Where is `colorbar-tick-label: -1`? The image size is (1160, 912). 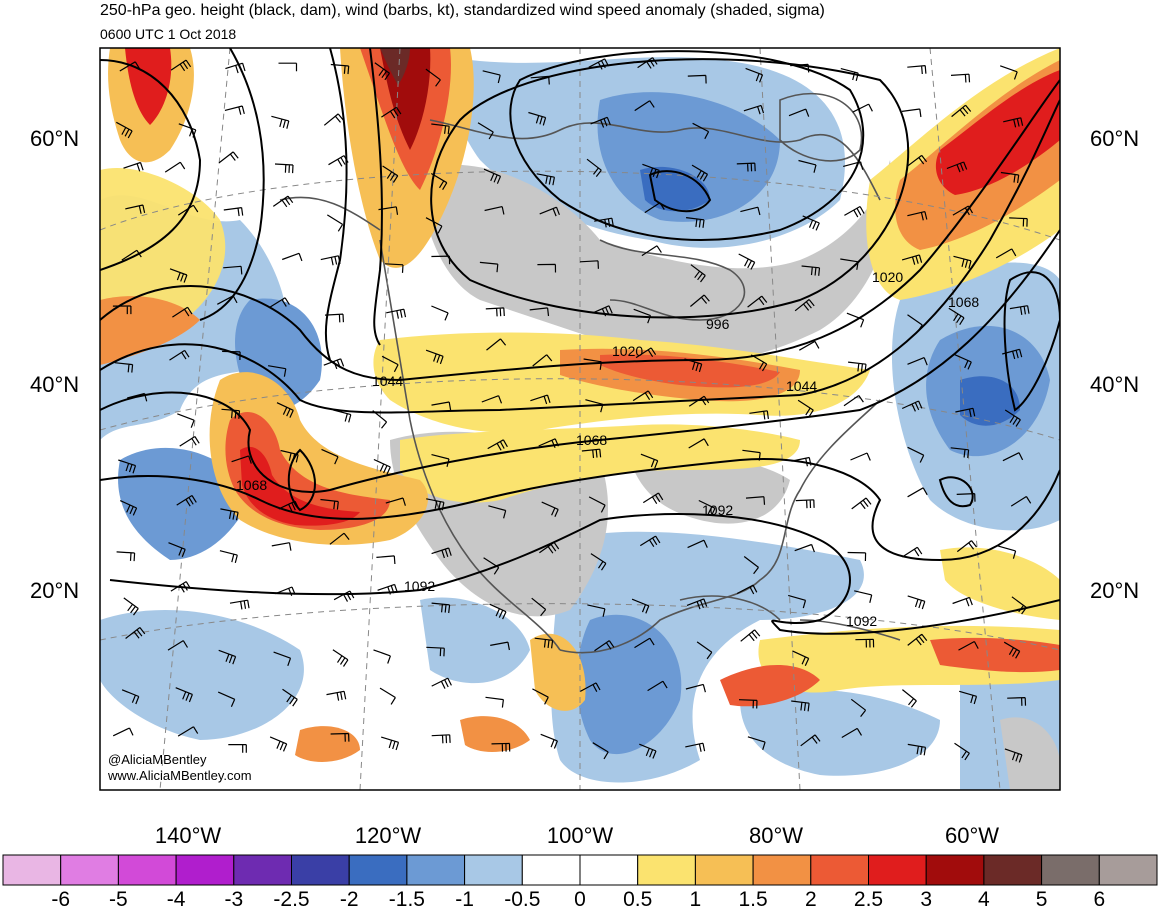 colorbar-tick-label: -1 is located at coordinates (464, 899).